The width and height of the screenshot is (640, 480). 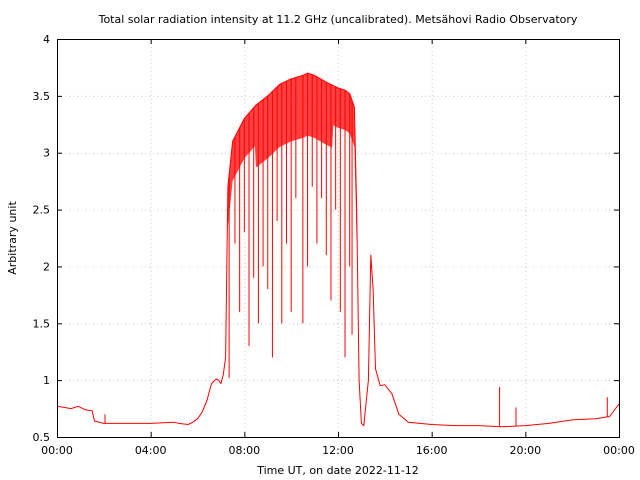 I want to click on x-tick-label: 16:00, so click(x=432, y=450).